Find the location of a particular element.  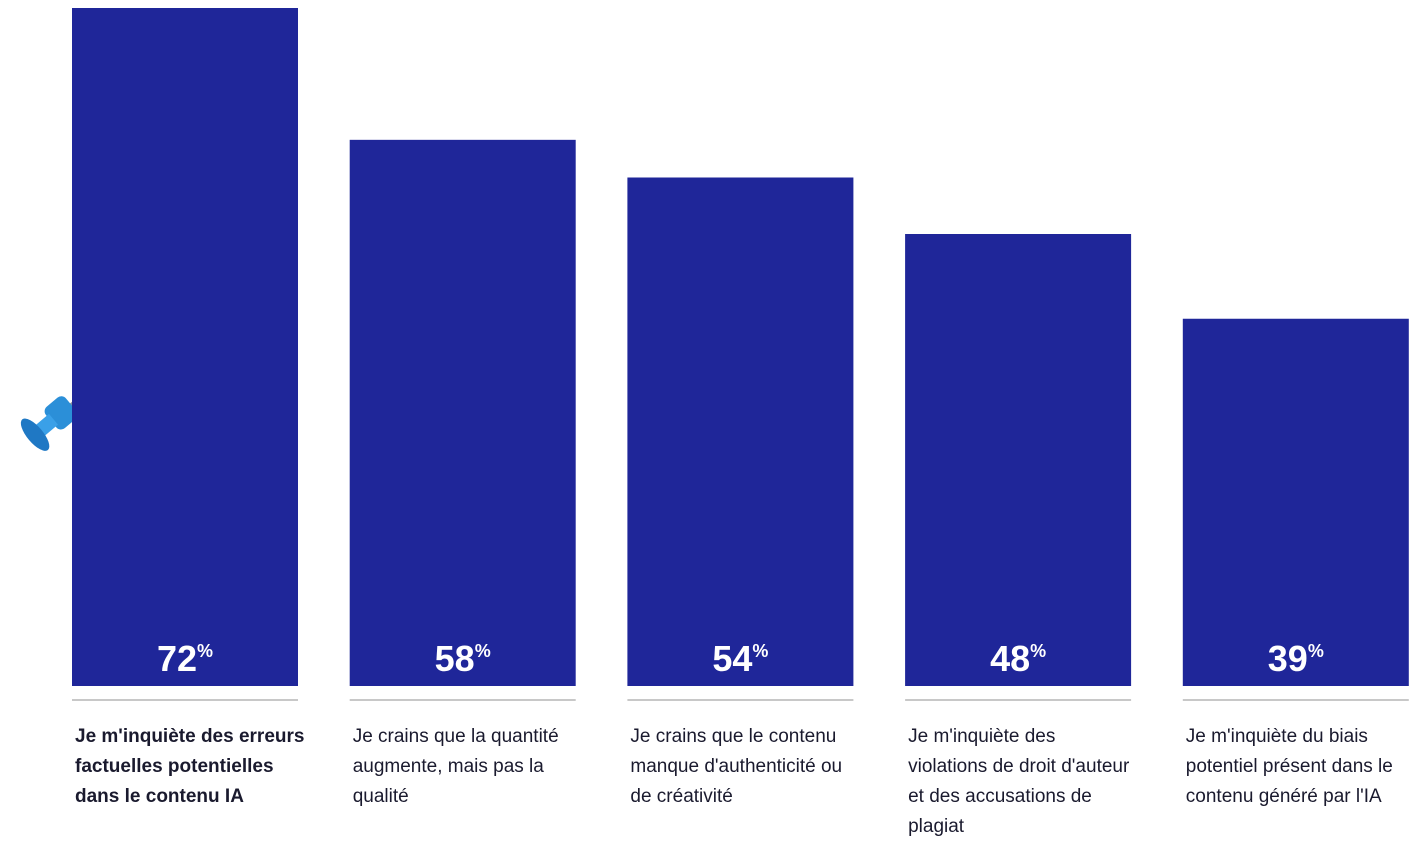

value-label: 58% is located at coordinates (463, 658).